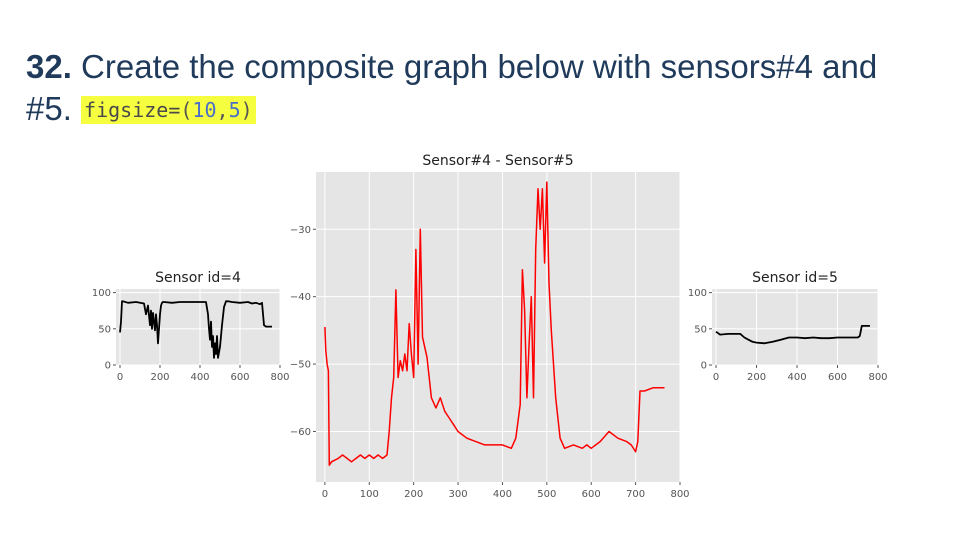  Describe the element at coordinates (497, 161) in the screenshot. I see `chart-title: Sensor#4 - Sensor#5` at that location.